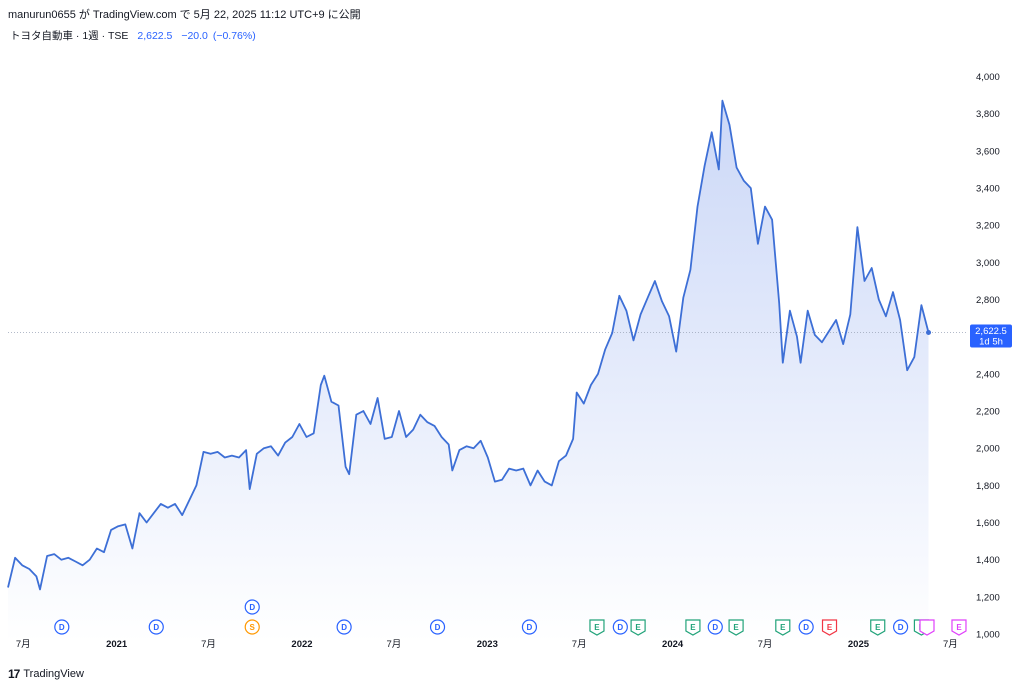 This screenshot has width=1024, height=687. Describe the element at coordinates (510, 617) in the screenshot. I see `events-layer: DDSDDDDEDEEDEEDEEDEE` at that location.